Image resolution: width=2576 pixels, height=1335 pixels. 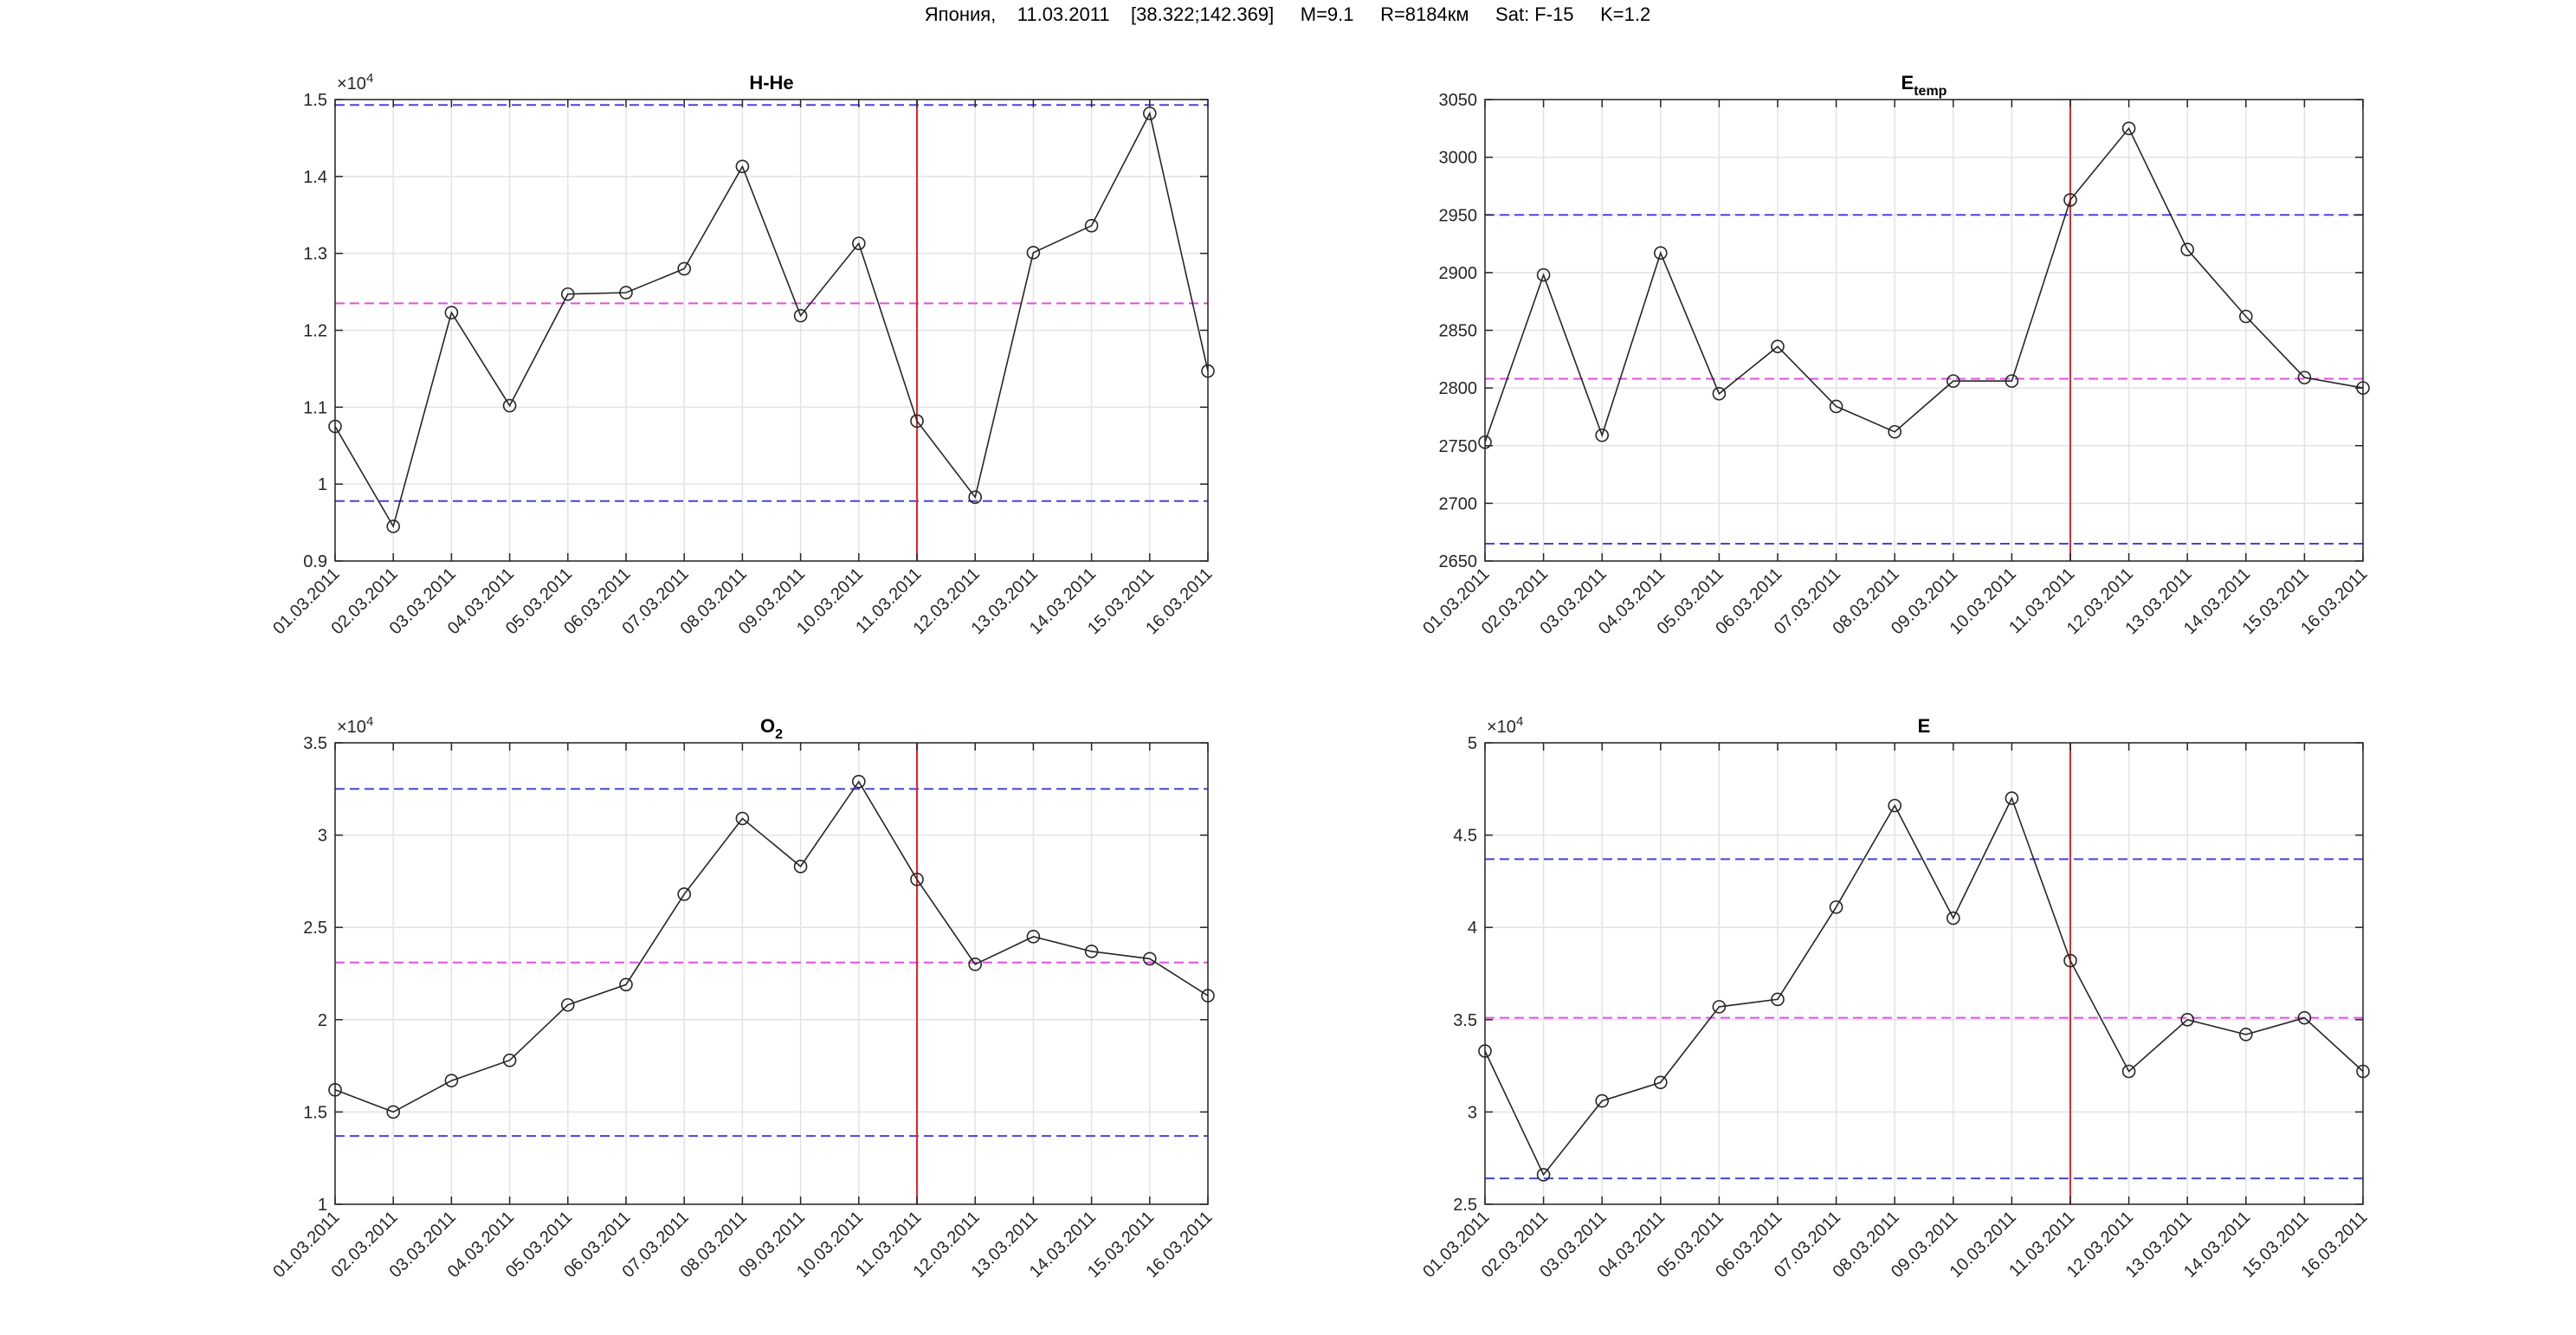 I want to click on e-y-tick-label: 3, so click(x=1472, y=1112).